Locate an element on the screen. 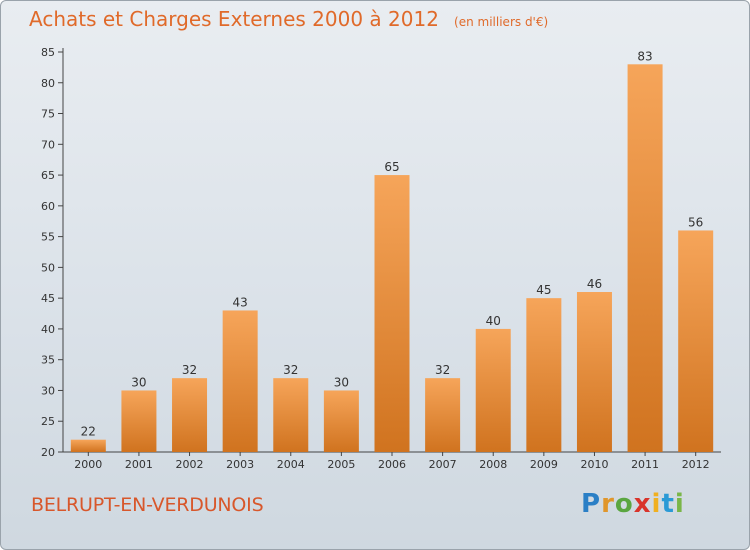 This screenshot has height=550, width=750. bar-group-2002: 32 2002 is located at coordinates (190, 417).